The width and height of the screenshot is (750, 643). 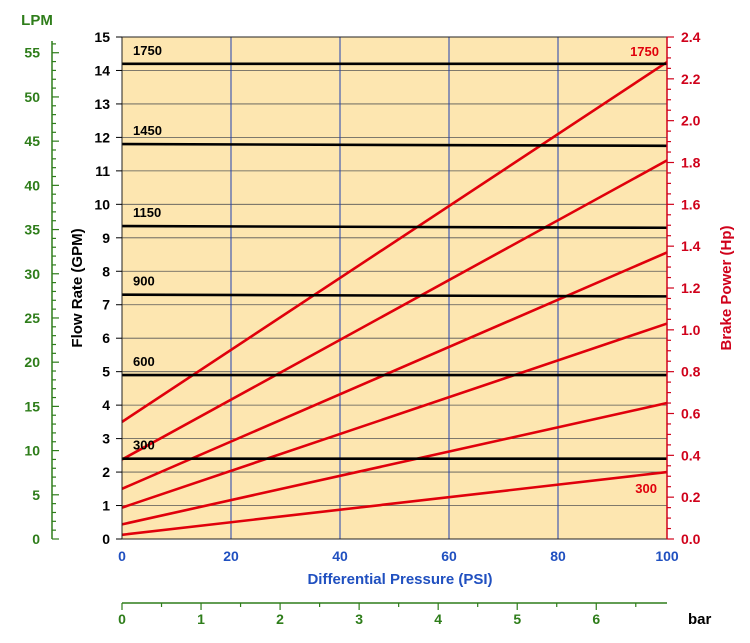 I want to click on flow-line-label: 1150, so click(x=147, y=212).